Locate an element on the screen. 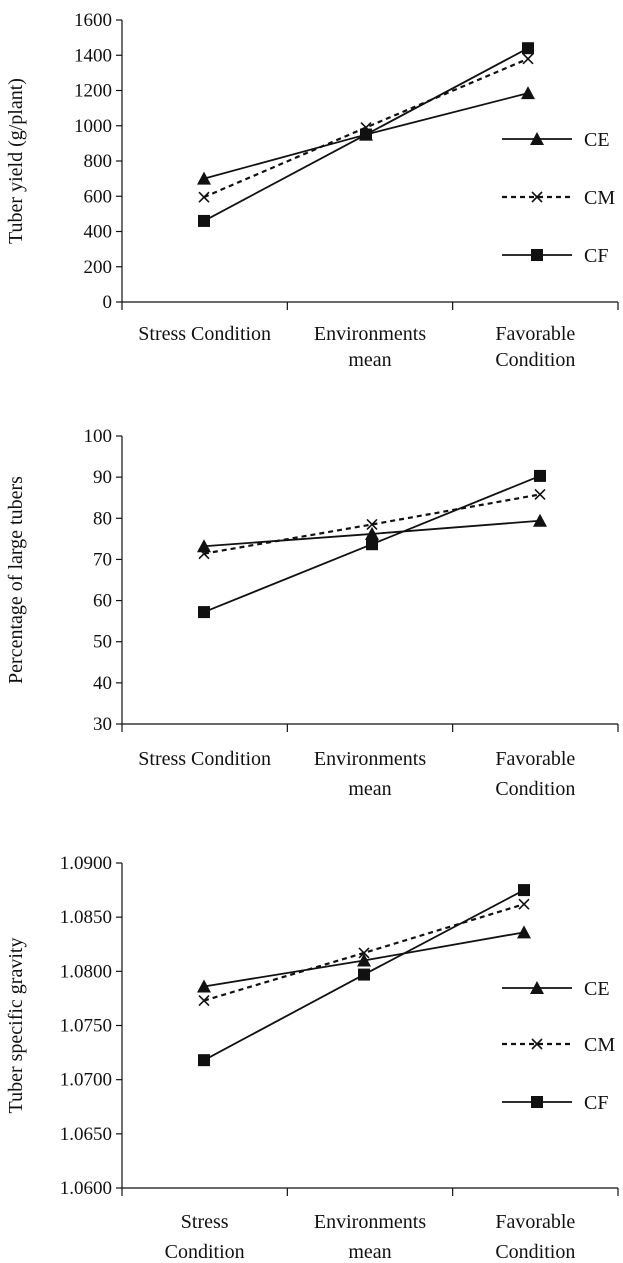 This screenshot has width=623, height=1263. y-tick-label: 1200 is located at coordinates (93, 91).